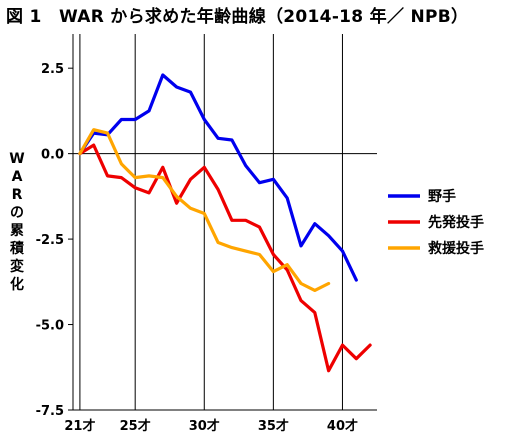 The image size is (513, 445). What do you see at coordinates (17, 249) in the screenshot?
I see `y-axis-label-char: 積` at bounding box center [17, 249].